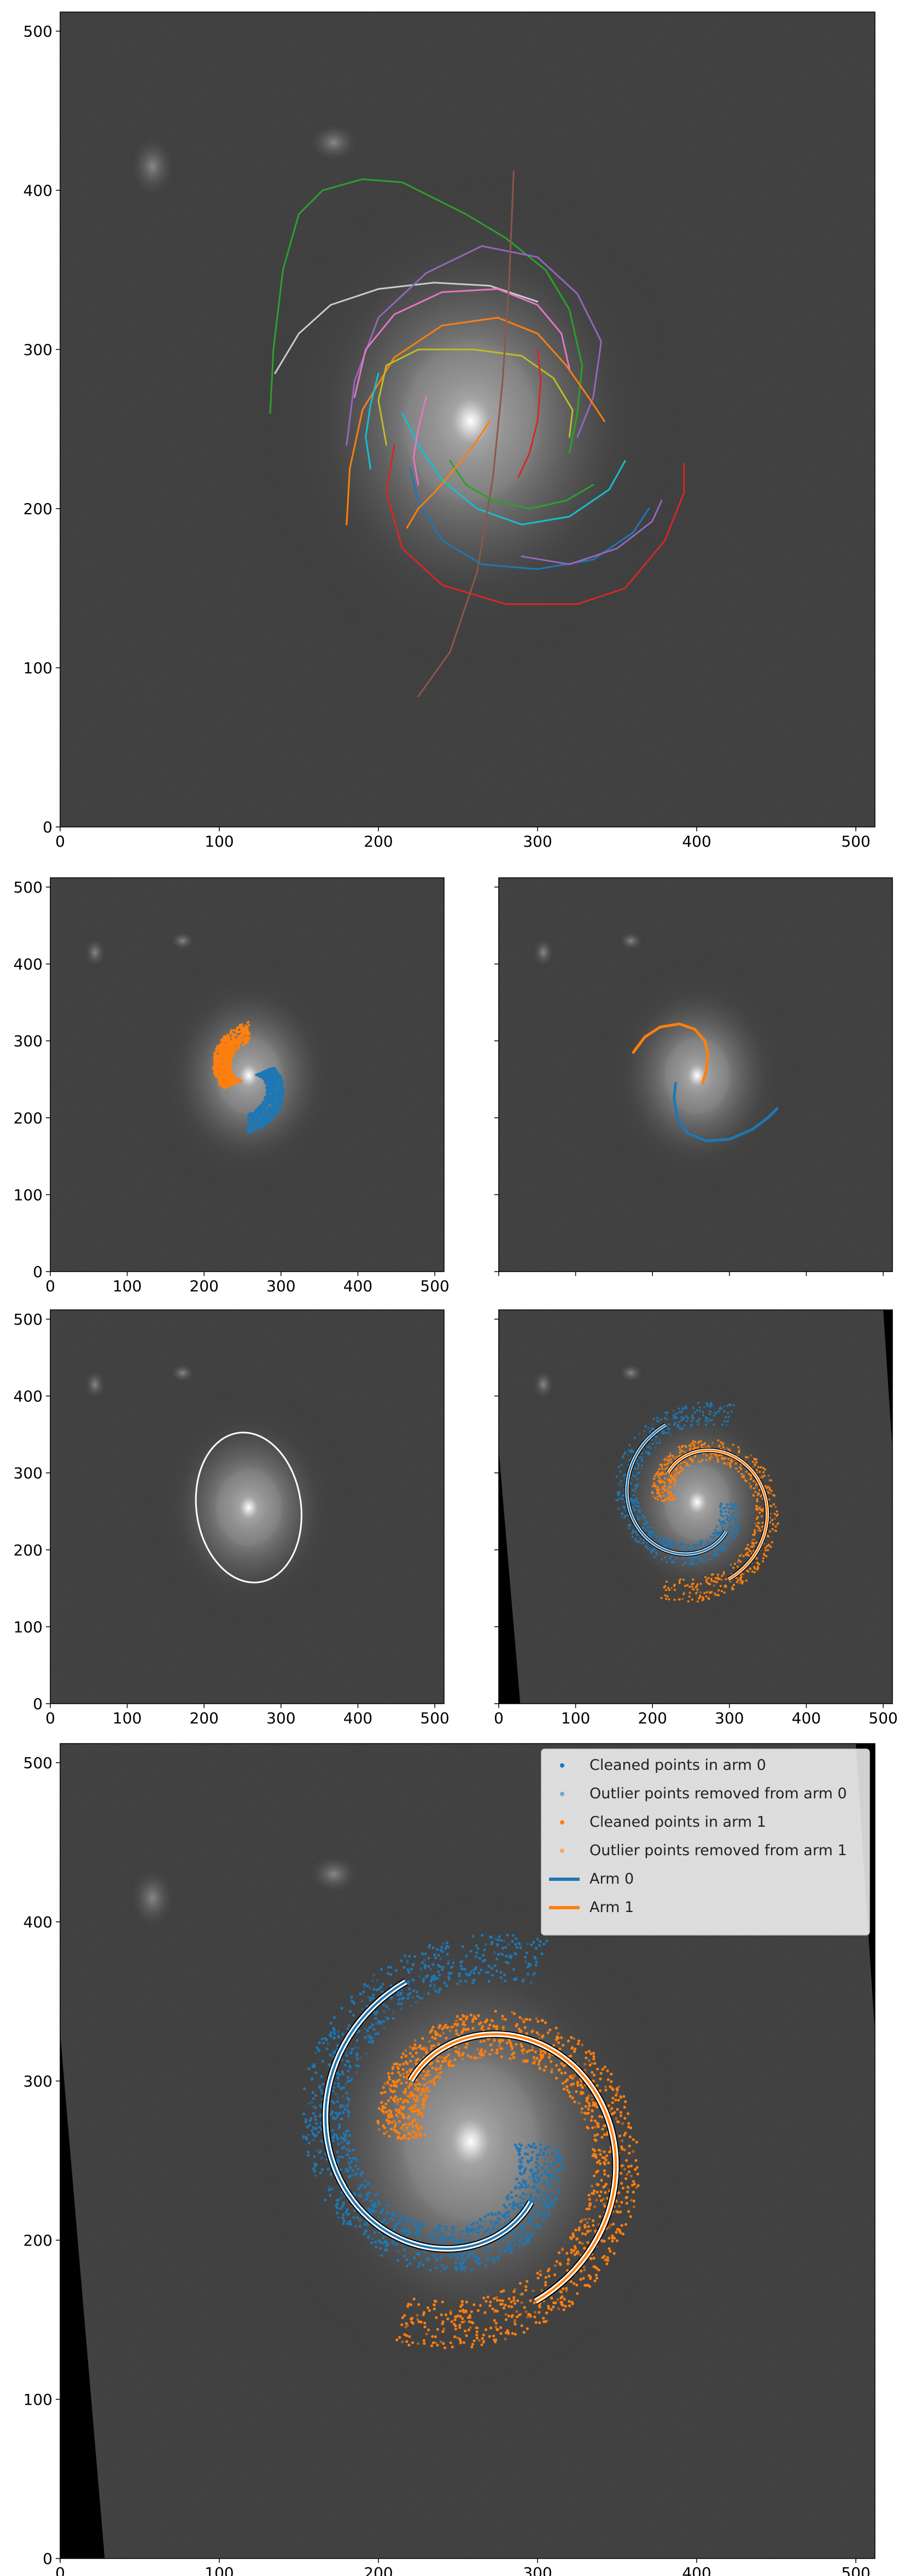 This screenshot has height=2576, width=899. Describe the element at coordinates (38, 191) in the screenshot. I see `y-tick-label: 400` at that location.